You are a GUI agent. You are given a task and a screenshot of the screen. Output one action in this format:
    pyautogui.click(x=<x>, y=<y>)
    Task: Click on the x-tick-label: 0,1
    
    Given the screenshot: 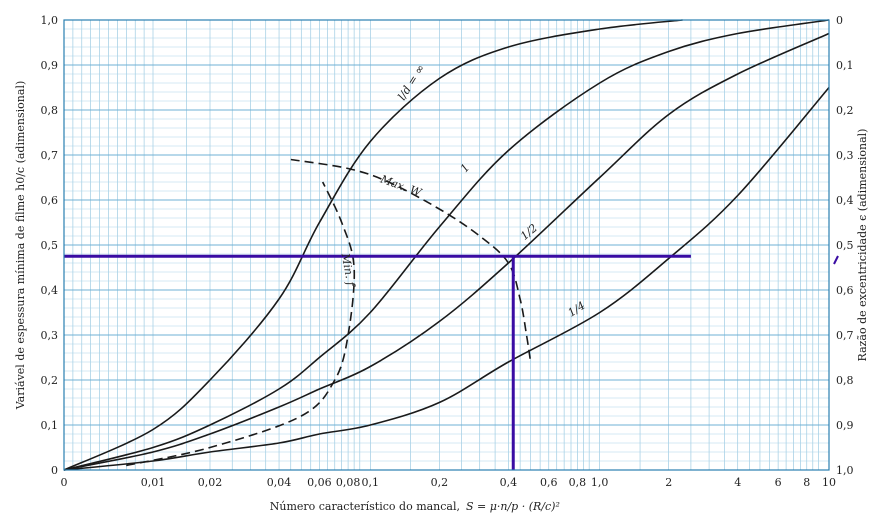 What is the action you would take?
    pyautogui.click(x=371, y=482)
    